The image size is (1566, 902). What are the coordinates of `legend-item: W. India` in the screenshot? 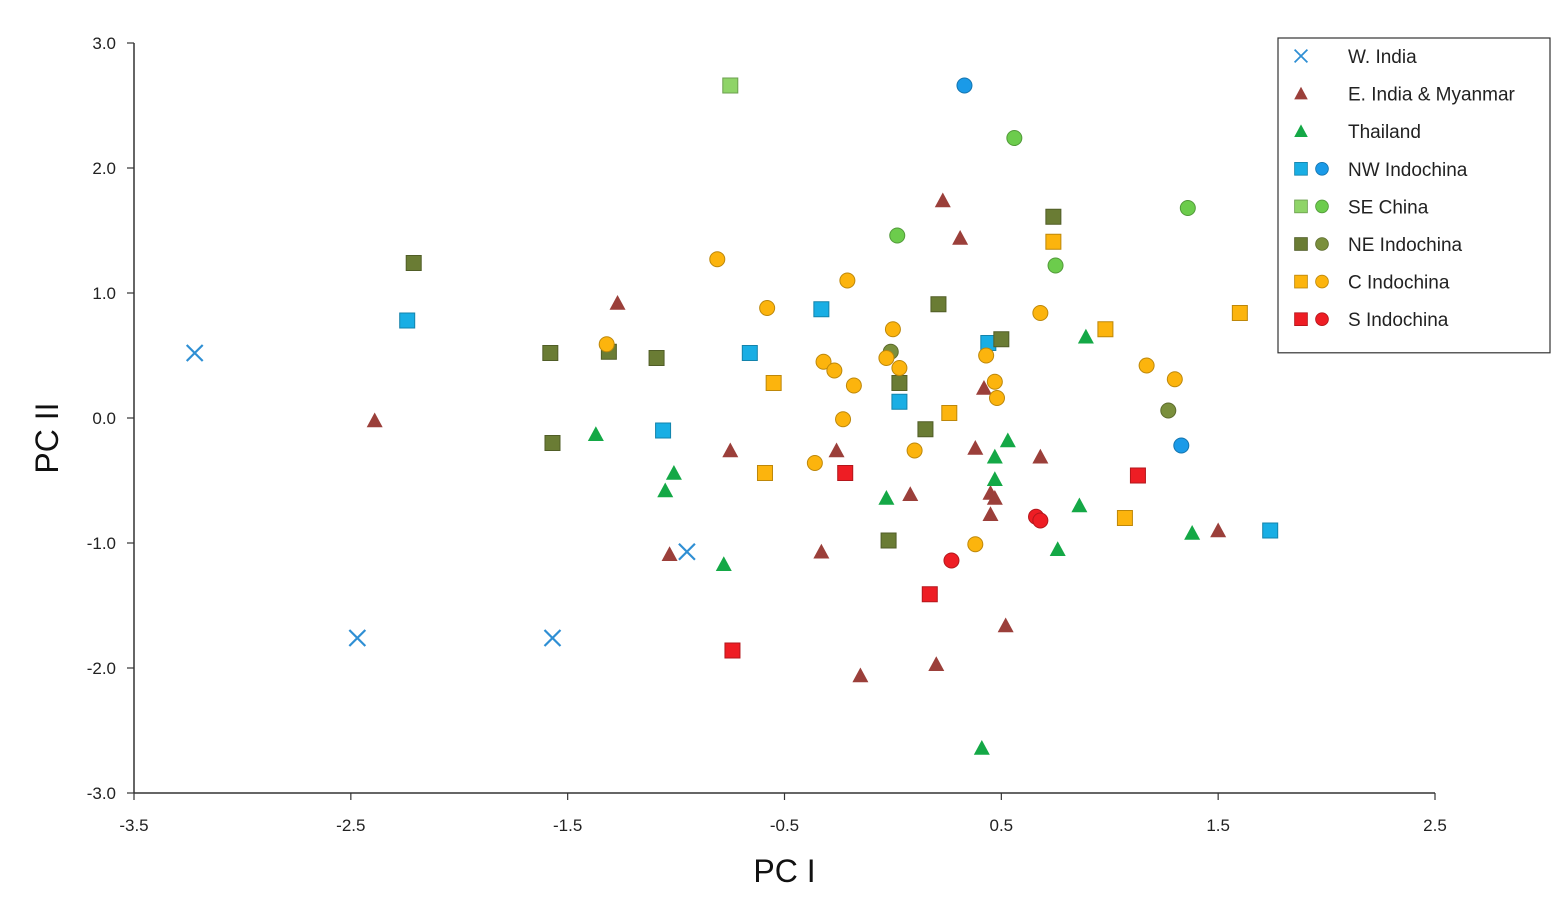 It's located at (1355, 57).